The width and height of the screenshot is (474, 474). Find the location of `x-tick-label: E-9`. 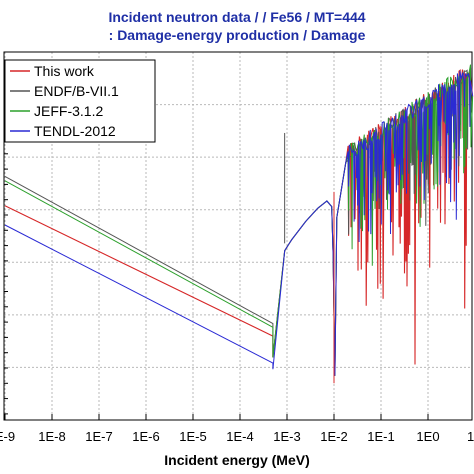

x-tick-label: E-9 is located at coordinates (7, 436).